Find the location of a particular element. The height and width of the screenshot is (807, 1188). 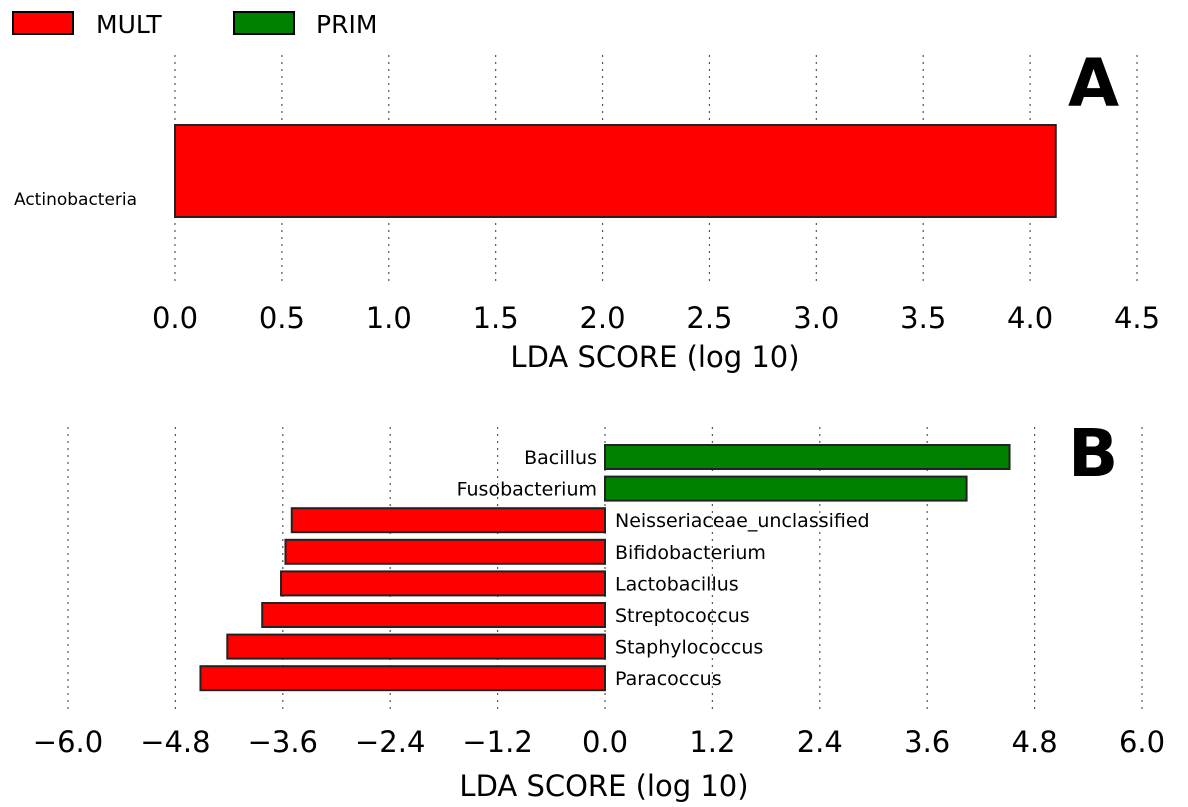

panel-b-category-label: Paracoccus is located at coordinates (668, 679).